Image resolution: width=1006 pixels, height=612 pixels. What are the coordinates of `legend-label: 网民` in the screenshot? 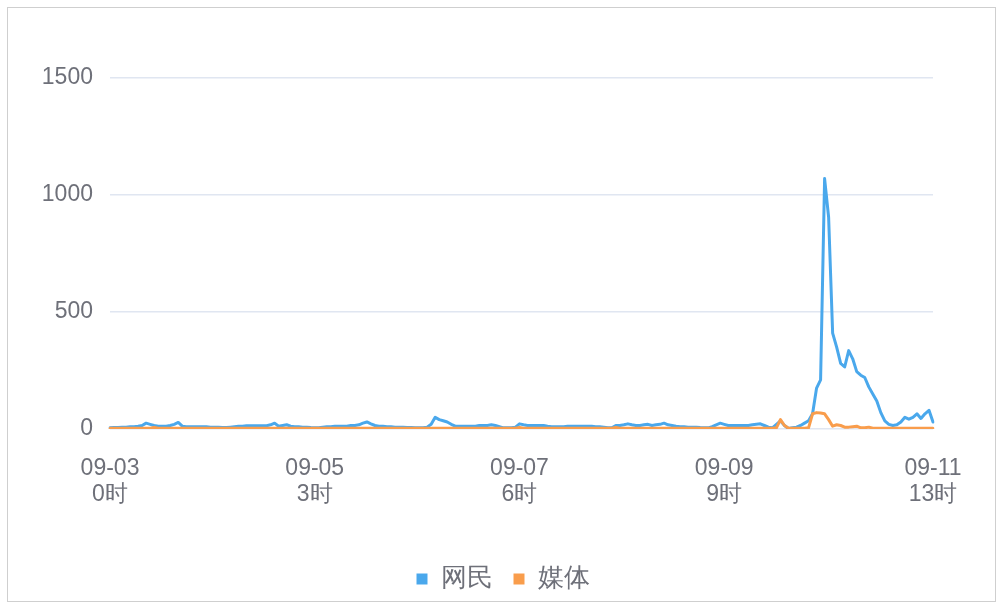 It's located at (466, 577).